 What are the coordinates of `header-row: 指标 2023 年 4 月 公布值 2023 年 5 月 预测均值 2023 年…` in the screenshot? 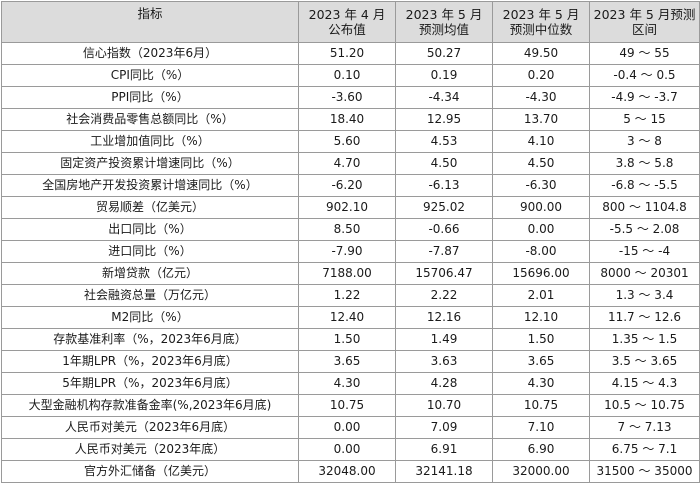 It's located at (350, 22).